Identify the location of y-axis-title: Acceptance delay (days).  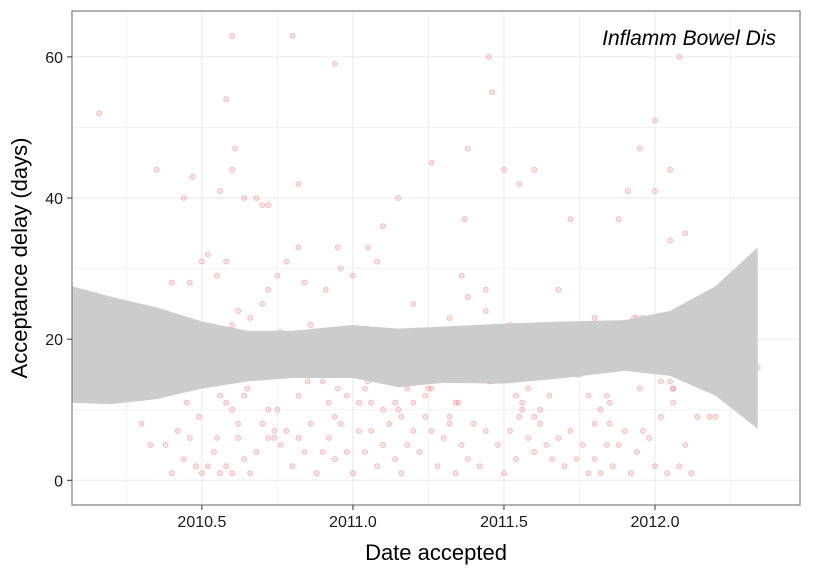
(19, 258).